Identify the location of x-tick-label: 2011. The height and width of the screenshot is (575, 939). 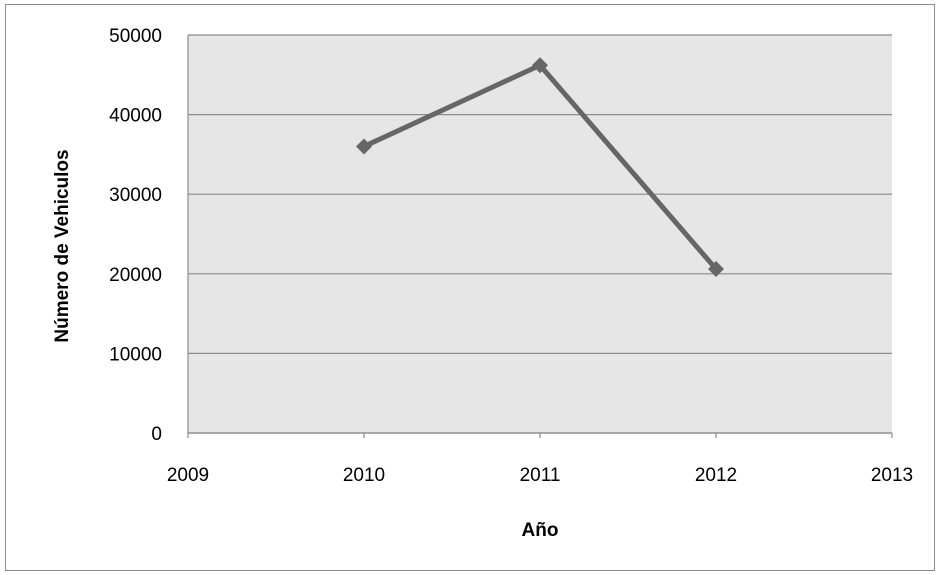
(540, 475).